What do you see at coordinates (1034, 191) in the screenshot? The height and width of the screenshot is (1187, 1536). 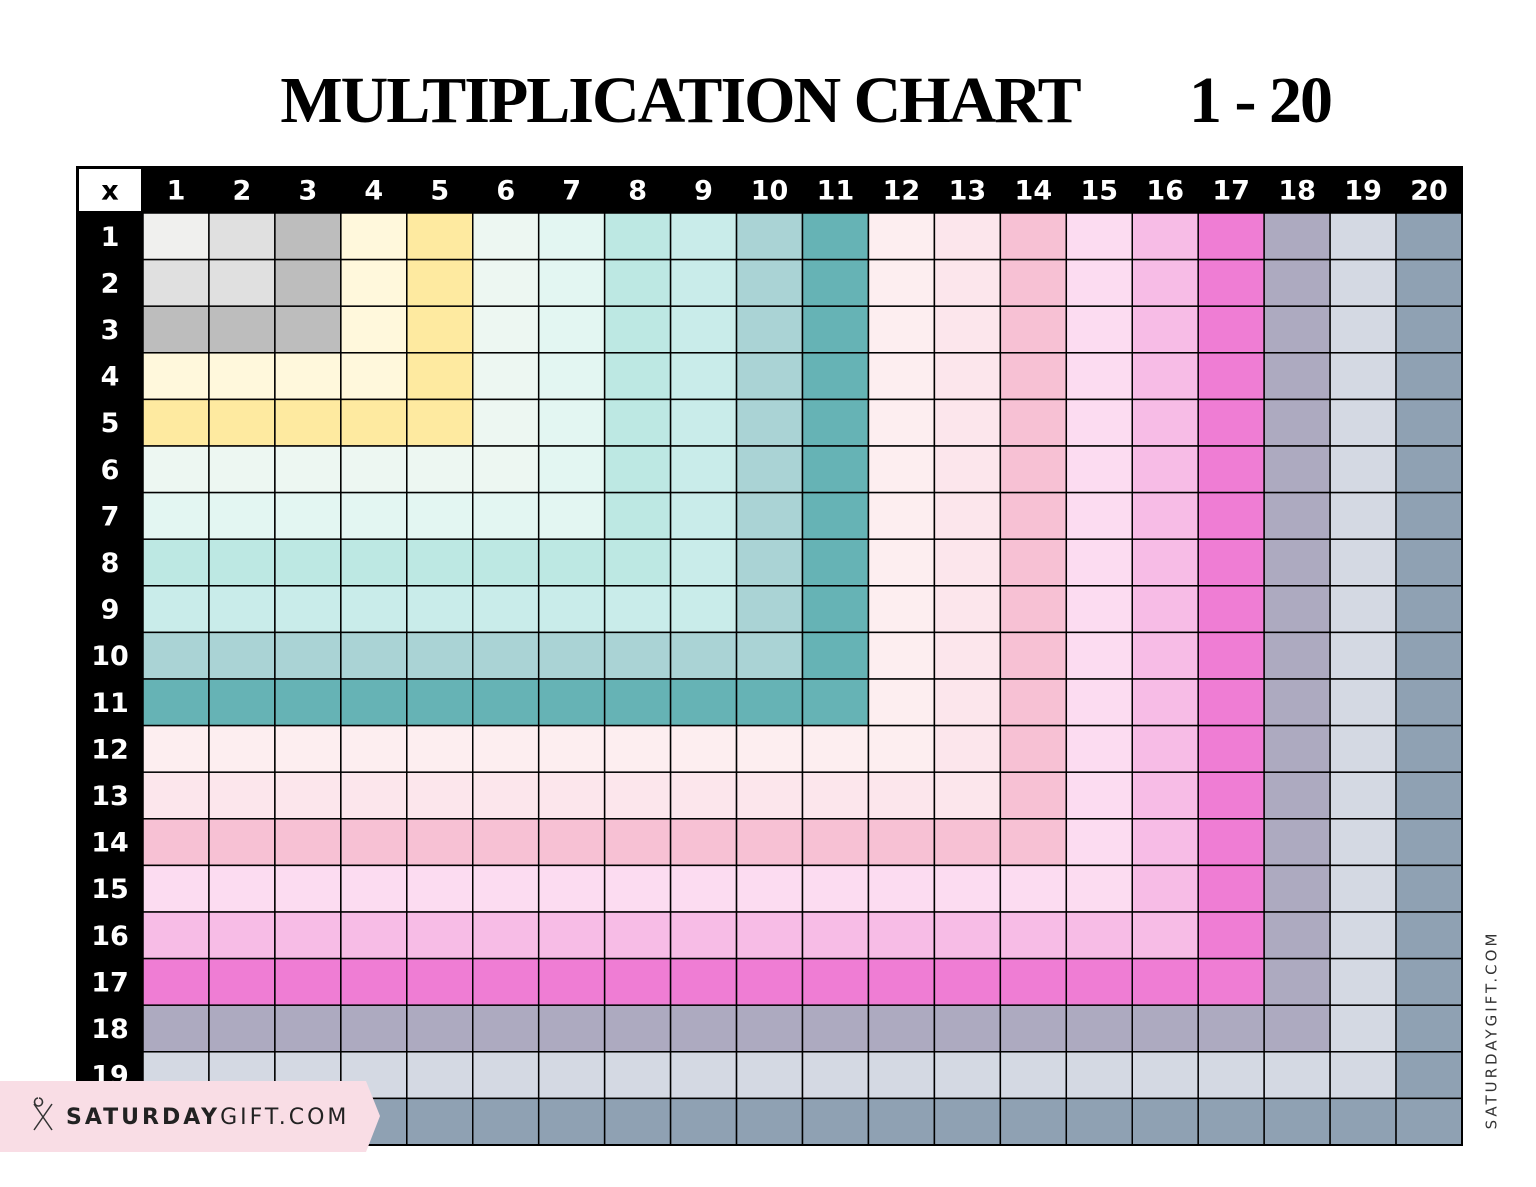 I see `column-header: 14` at bounding box center [1034, 191].